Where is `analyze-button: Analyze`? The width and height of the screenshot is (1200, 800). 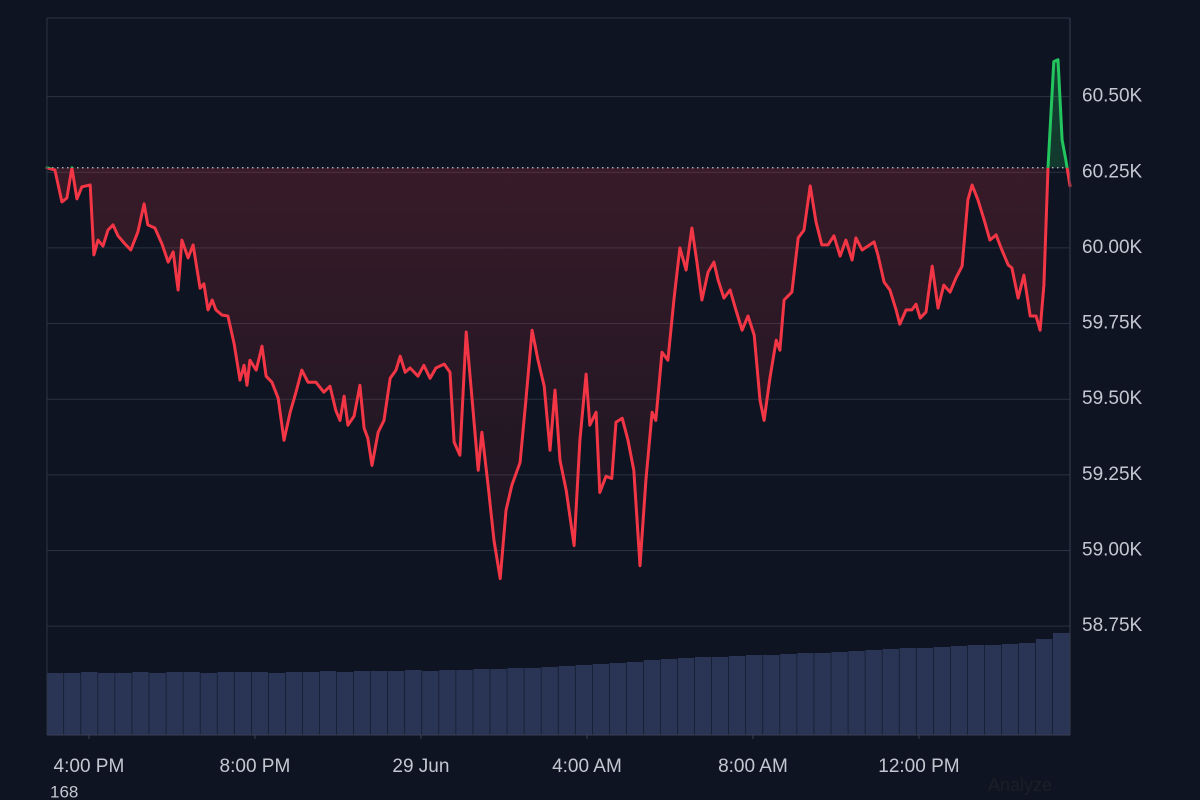
analyze-button: Analyze is located at coordinates (1020, 785).